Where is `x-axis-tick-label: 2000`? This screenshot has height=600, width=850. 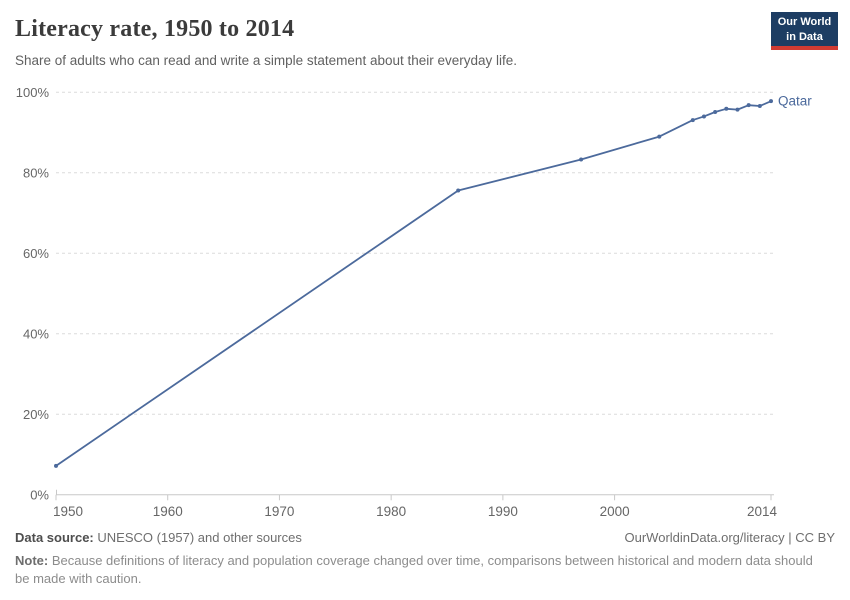 x-axis-tick-label: 2000 is located at coordinates (615, 511).